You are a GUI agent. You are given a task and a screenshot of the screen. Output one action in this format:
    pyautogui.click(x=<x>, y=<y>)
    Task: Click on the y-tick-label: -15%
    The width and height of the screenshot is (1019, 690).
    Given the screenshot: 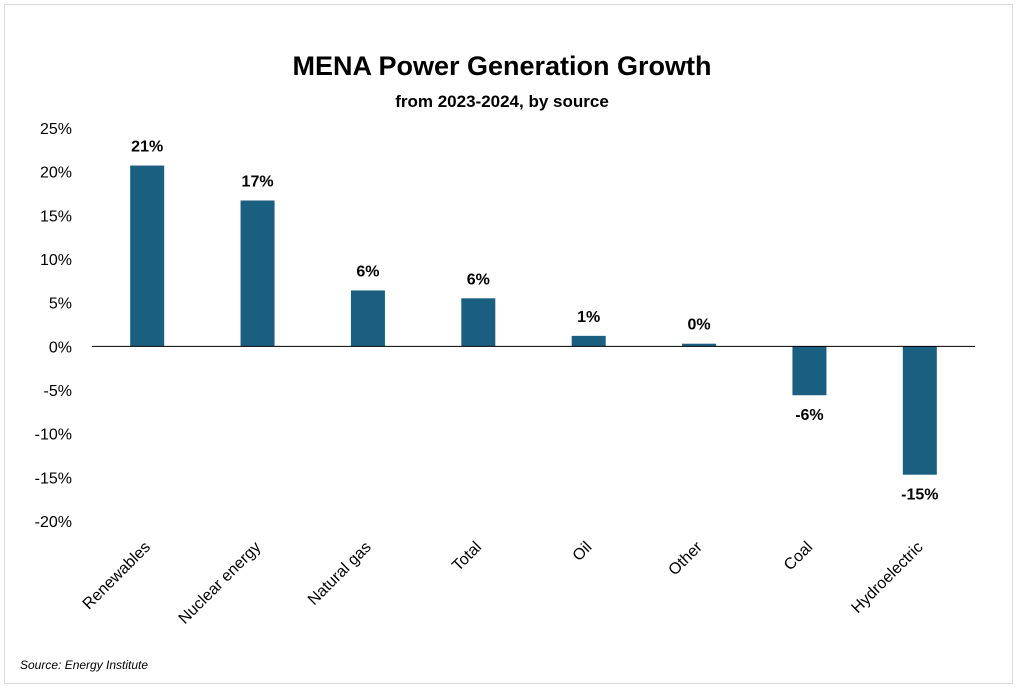 What is the action you would take?
    pyautogui.click(x=53, y=478)
    